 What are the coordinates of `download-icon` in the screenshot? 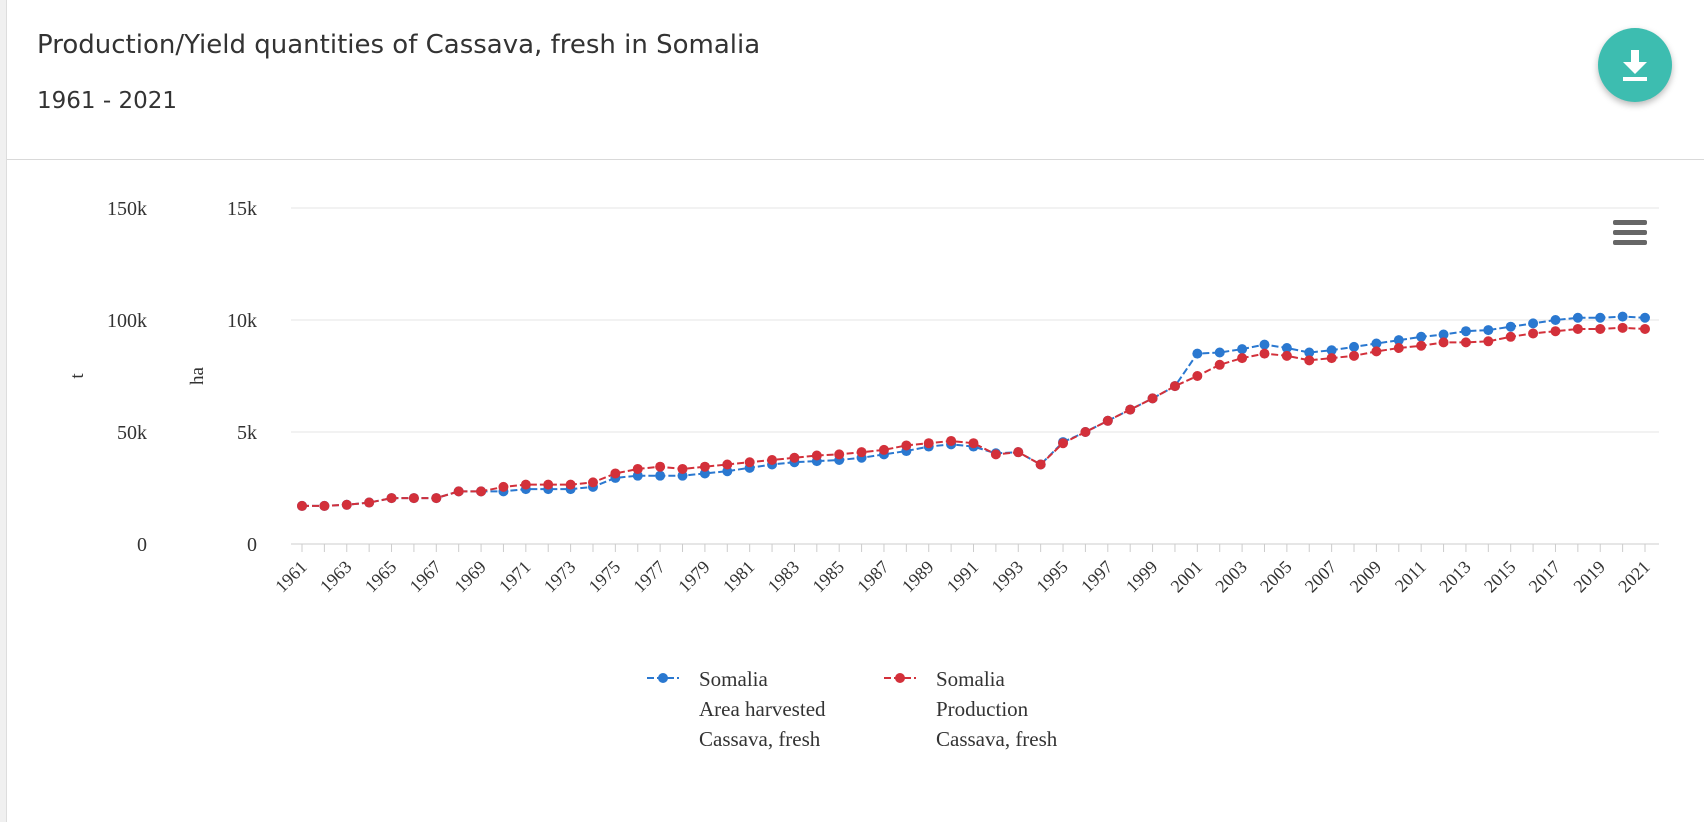 It's located at (1635, 65).